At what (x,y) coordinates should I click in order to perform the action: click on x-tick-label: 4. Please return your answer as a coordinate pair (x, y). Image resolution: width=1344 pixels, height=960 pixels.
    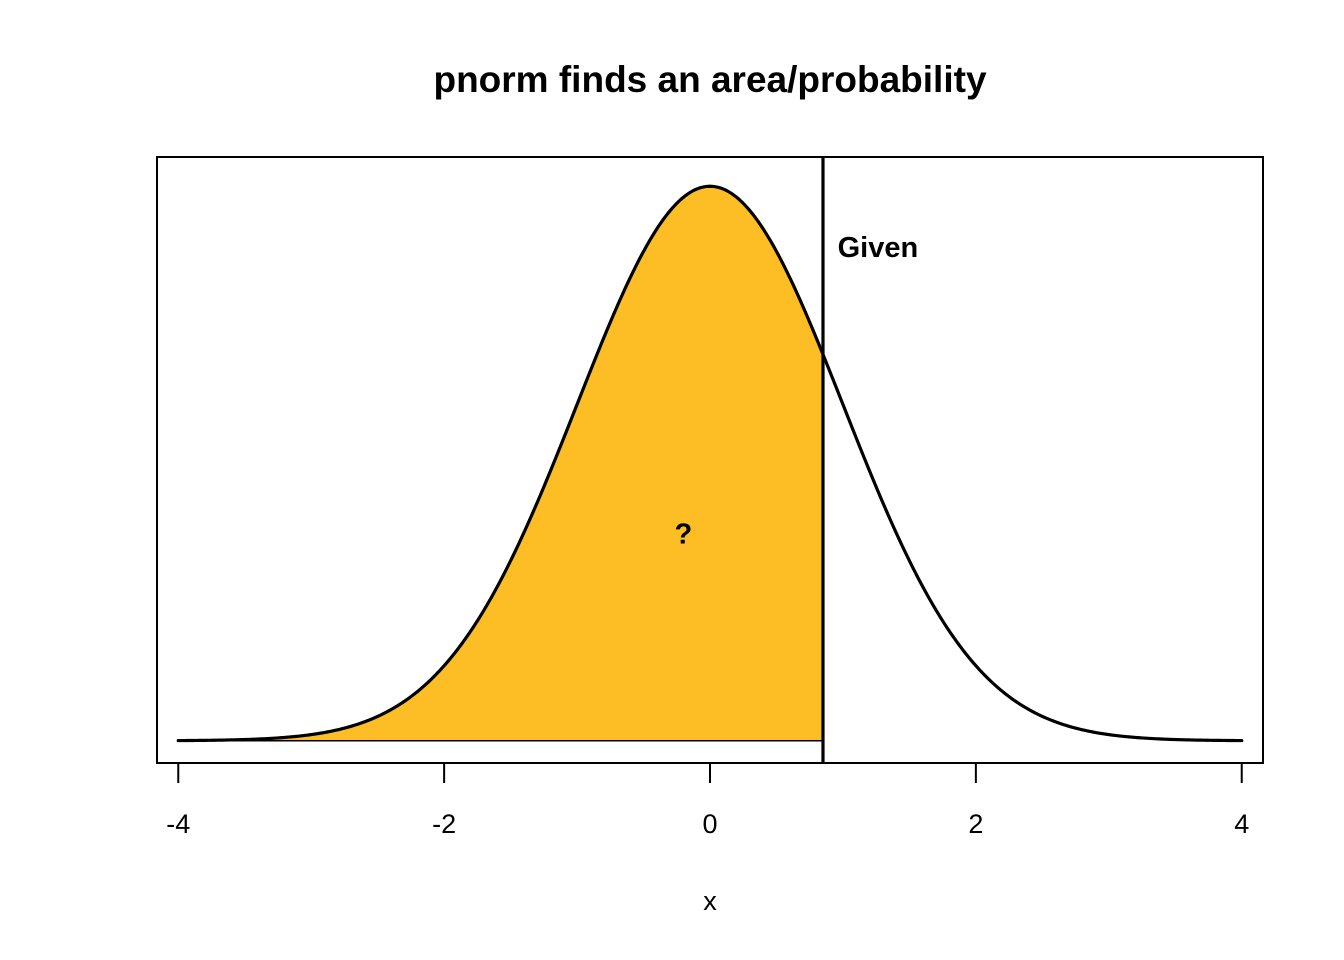
    Looking at the image, I should click on (1241, 824).